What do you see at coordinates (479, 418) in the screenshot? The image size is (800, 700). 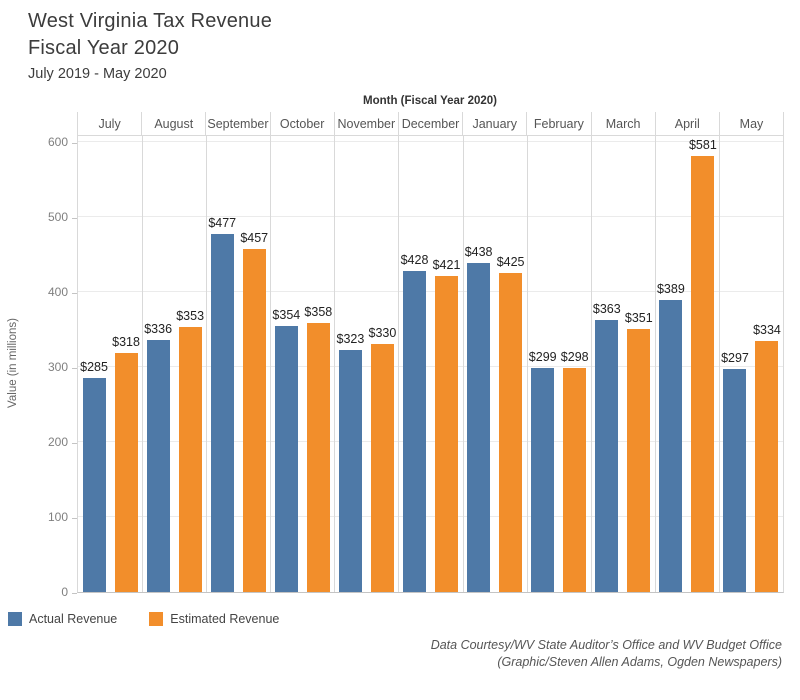 I see `bar-actual-january: $438` at bounding box center [479, 418].